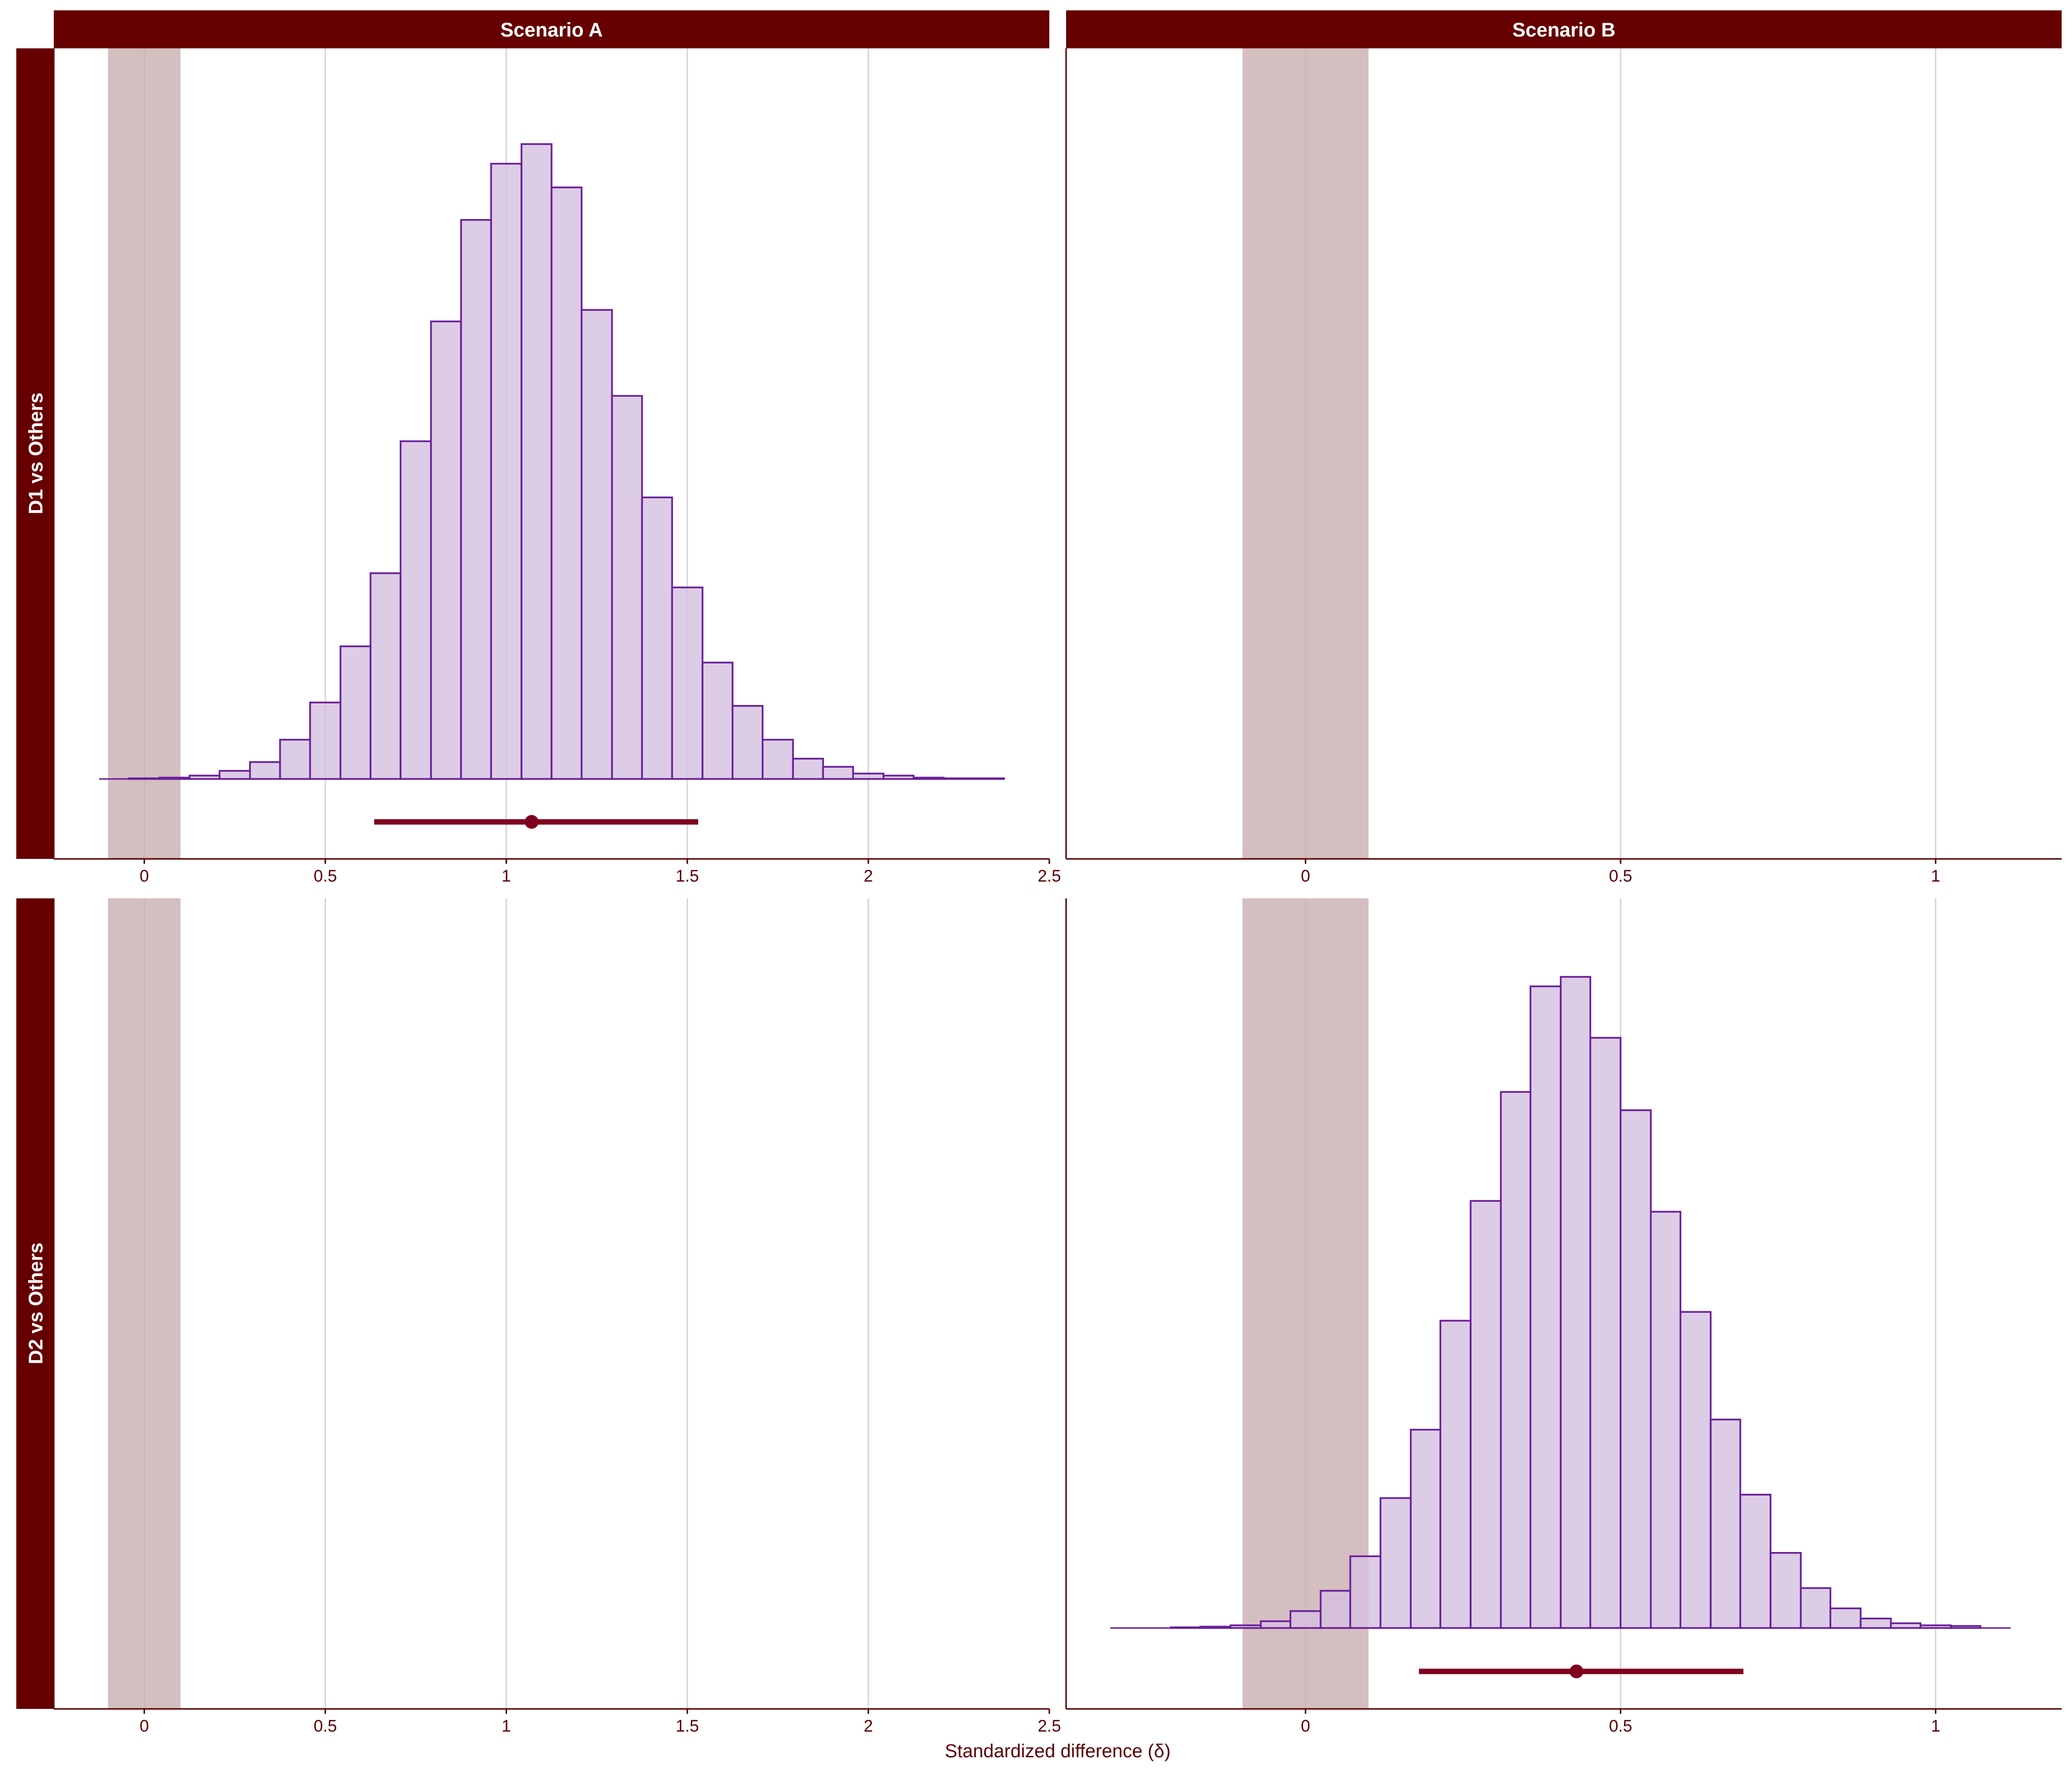  I want to click on row-strip-d1, so click(35, 454).